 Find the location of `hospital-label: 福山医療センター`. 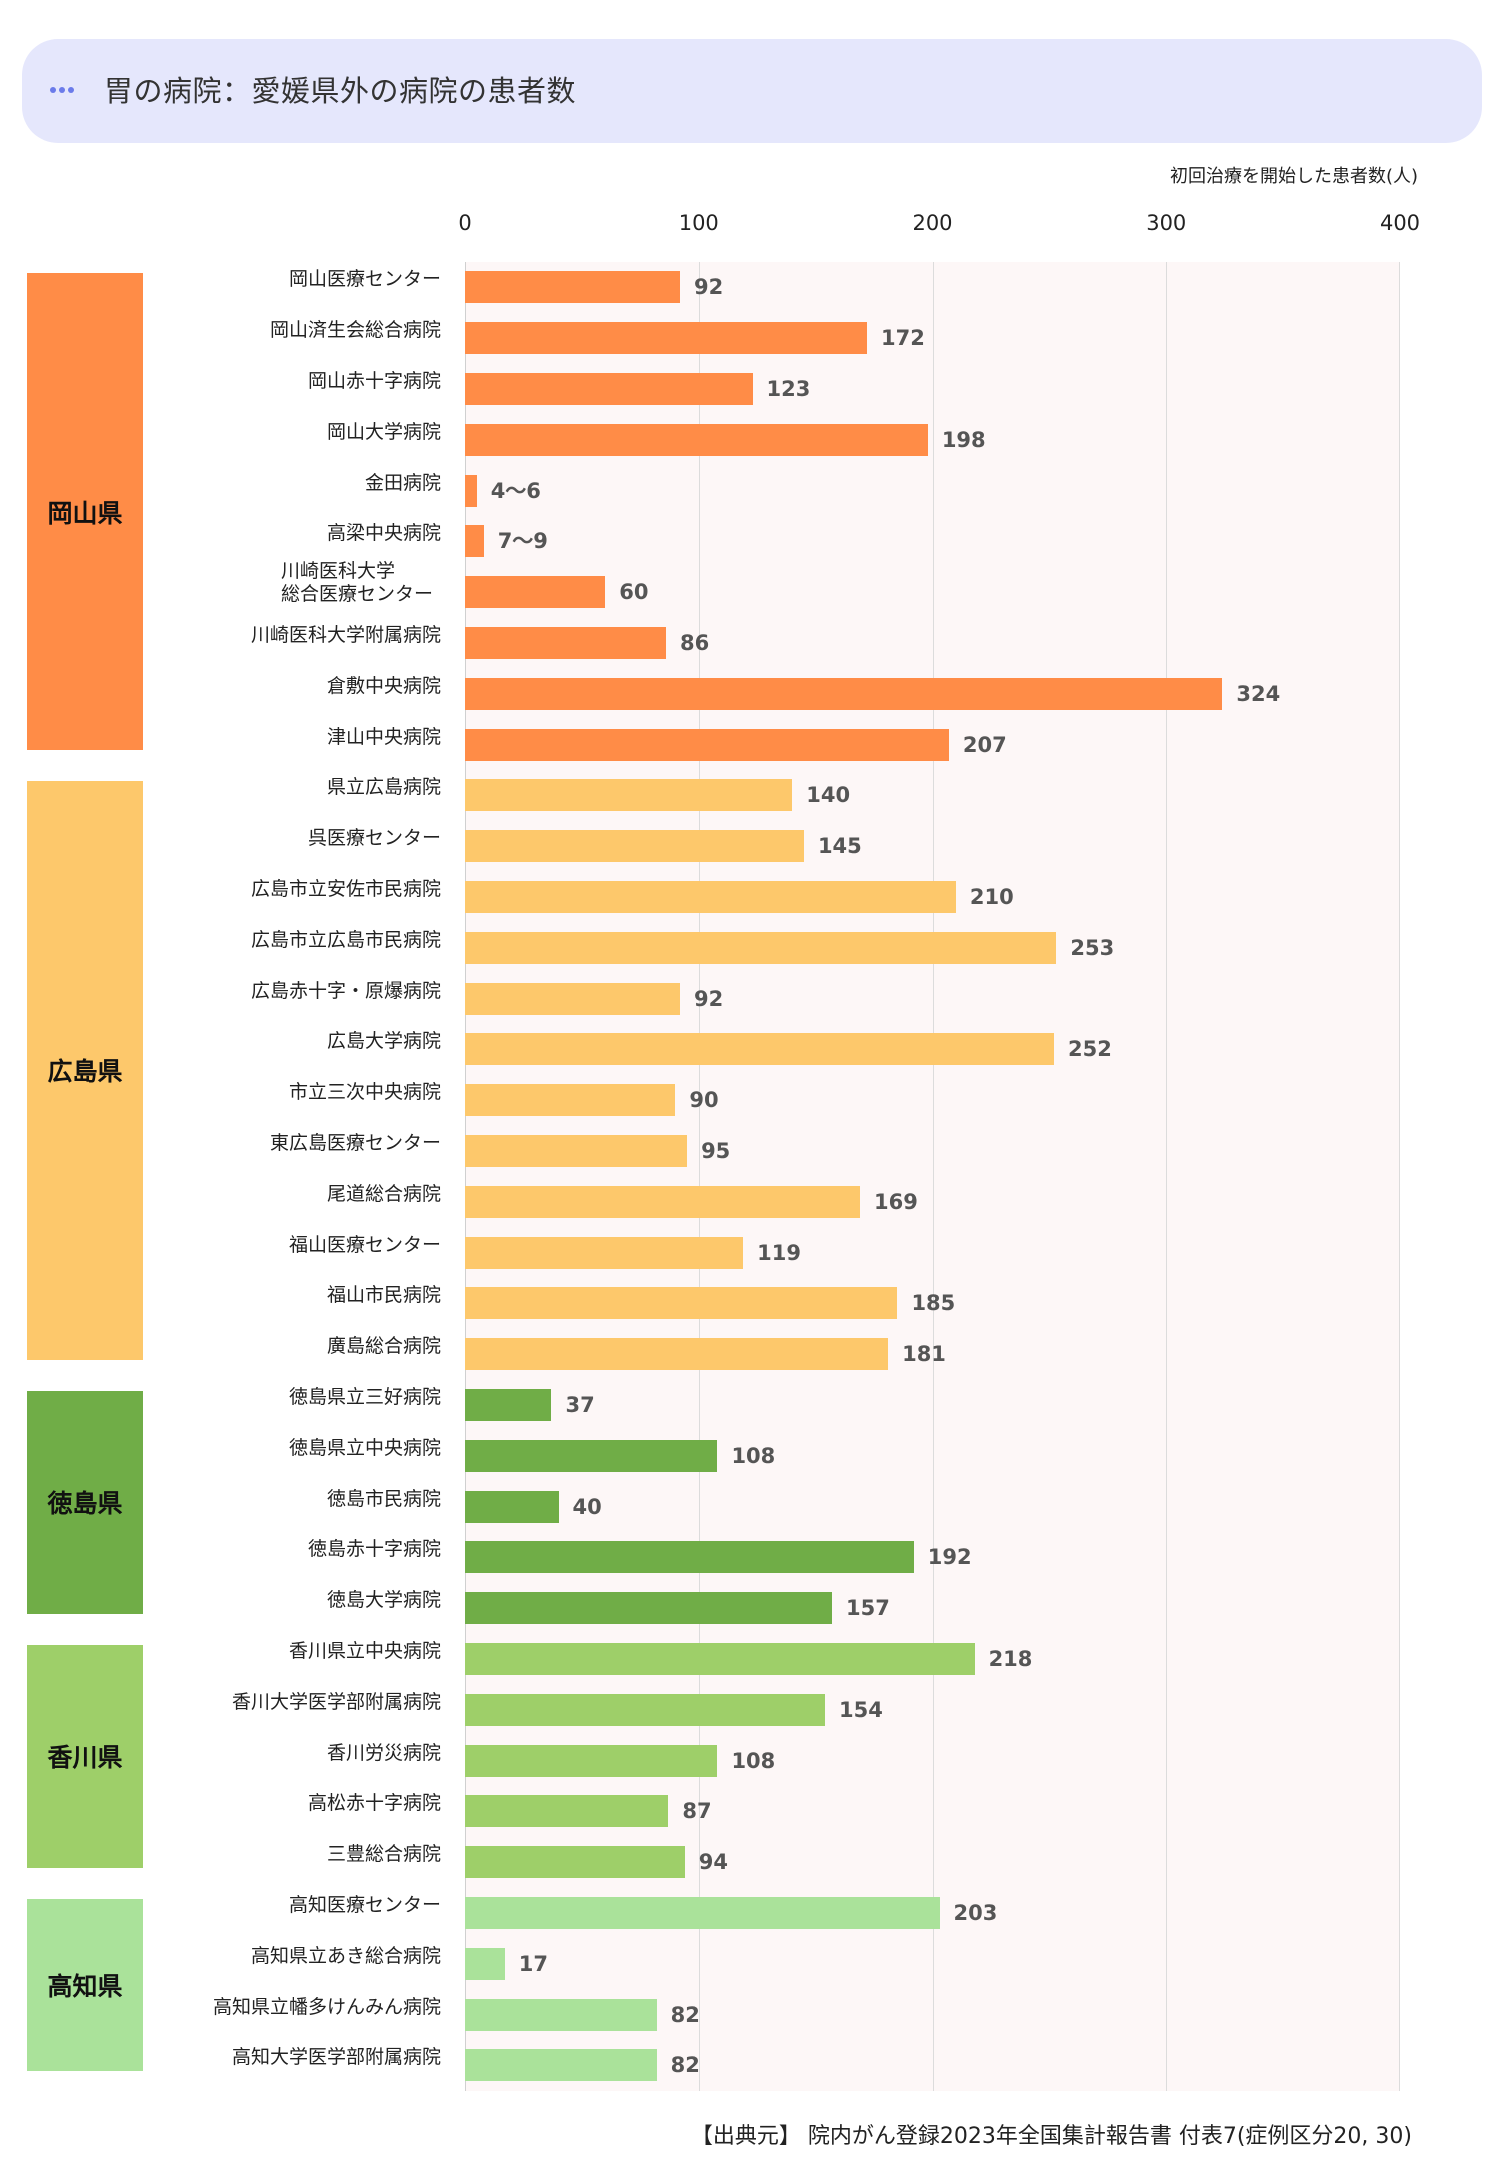

hospital-label: 福山医療センター is located at coordinates (364, 1244).